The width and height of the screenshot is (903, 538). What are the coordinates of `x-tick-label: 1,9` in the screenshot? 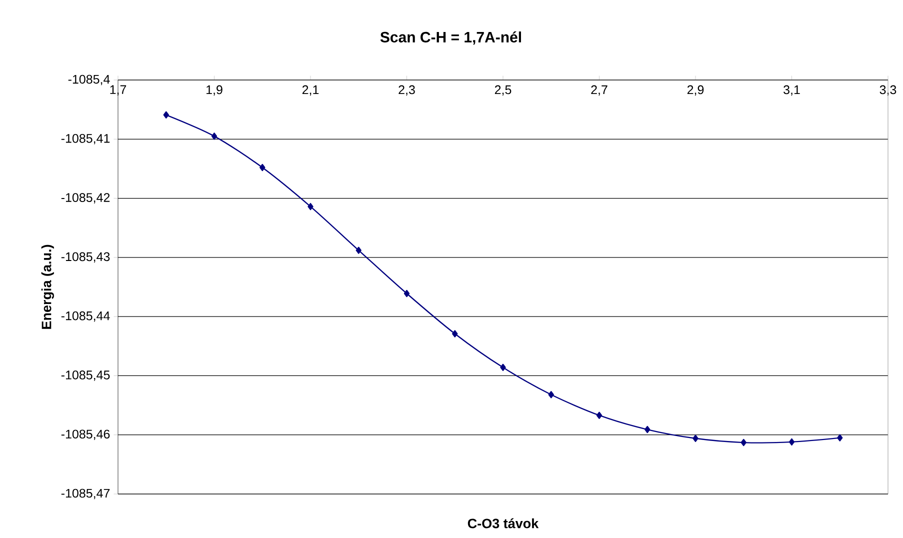 It's located at (214, 90).